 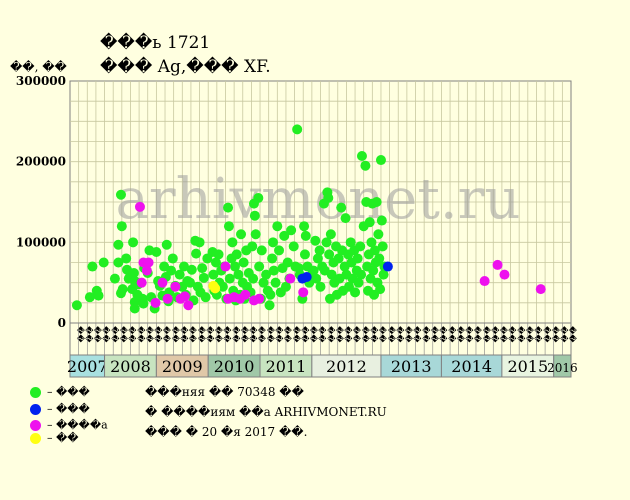 What do you see at coordinates (562, 366) in the screenshot?
I see `year-cell-2016` at bounding box center [562, 366].